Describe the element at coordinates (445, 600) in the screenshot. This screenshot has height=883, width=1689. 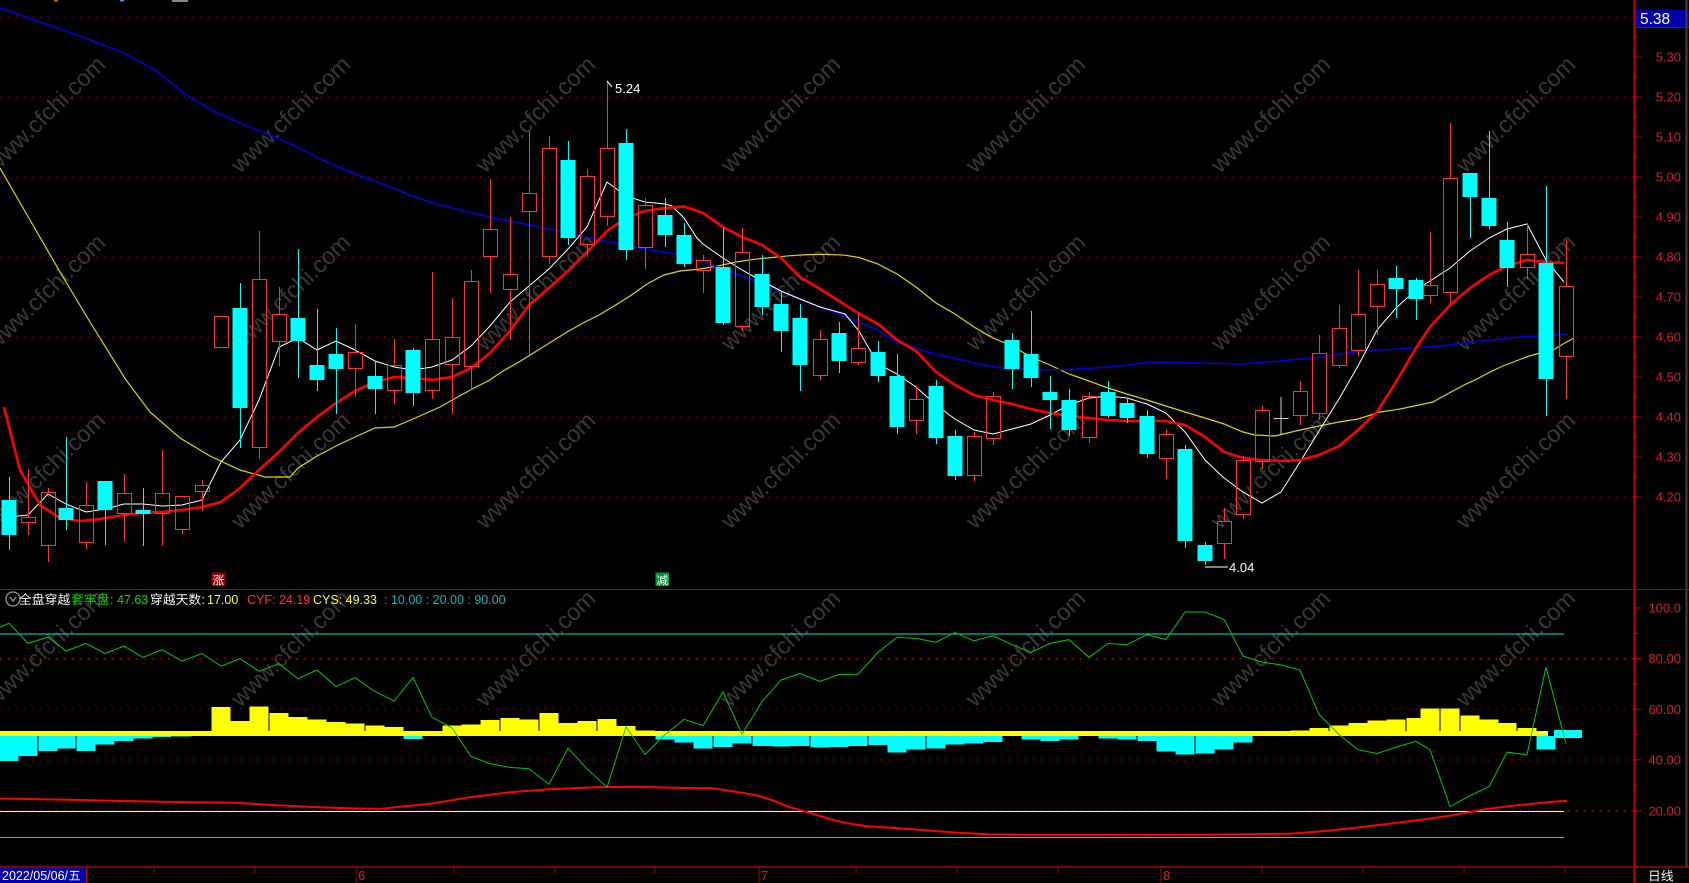
I see `svg-text:: 10.00 : 20.00 : 90.00: : 10.00 : 20.00 : 90.00` at that location.